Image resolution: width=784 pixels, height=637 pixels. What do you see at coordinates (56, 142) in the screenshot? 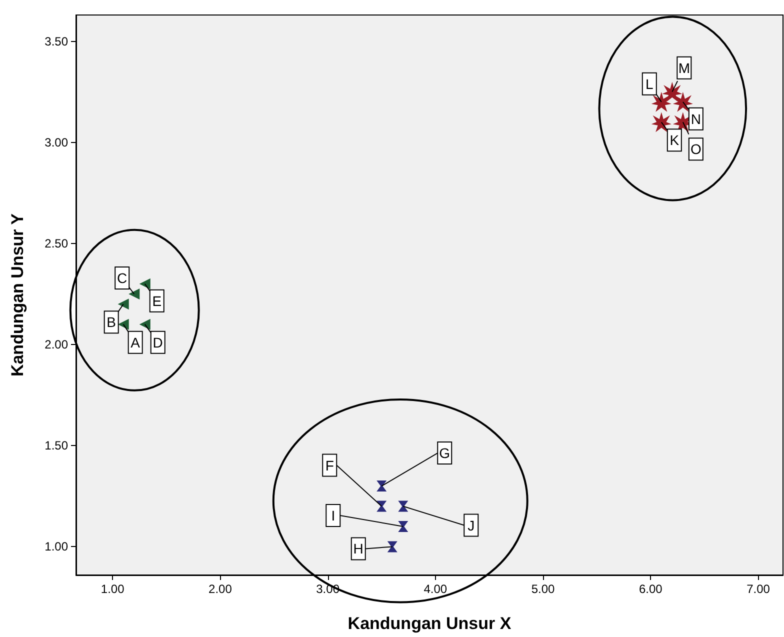
I see `y-tick-label: 3.00` at bounding box center [56, 142].